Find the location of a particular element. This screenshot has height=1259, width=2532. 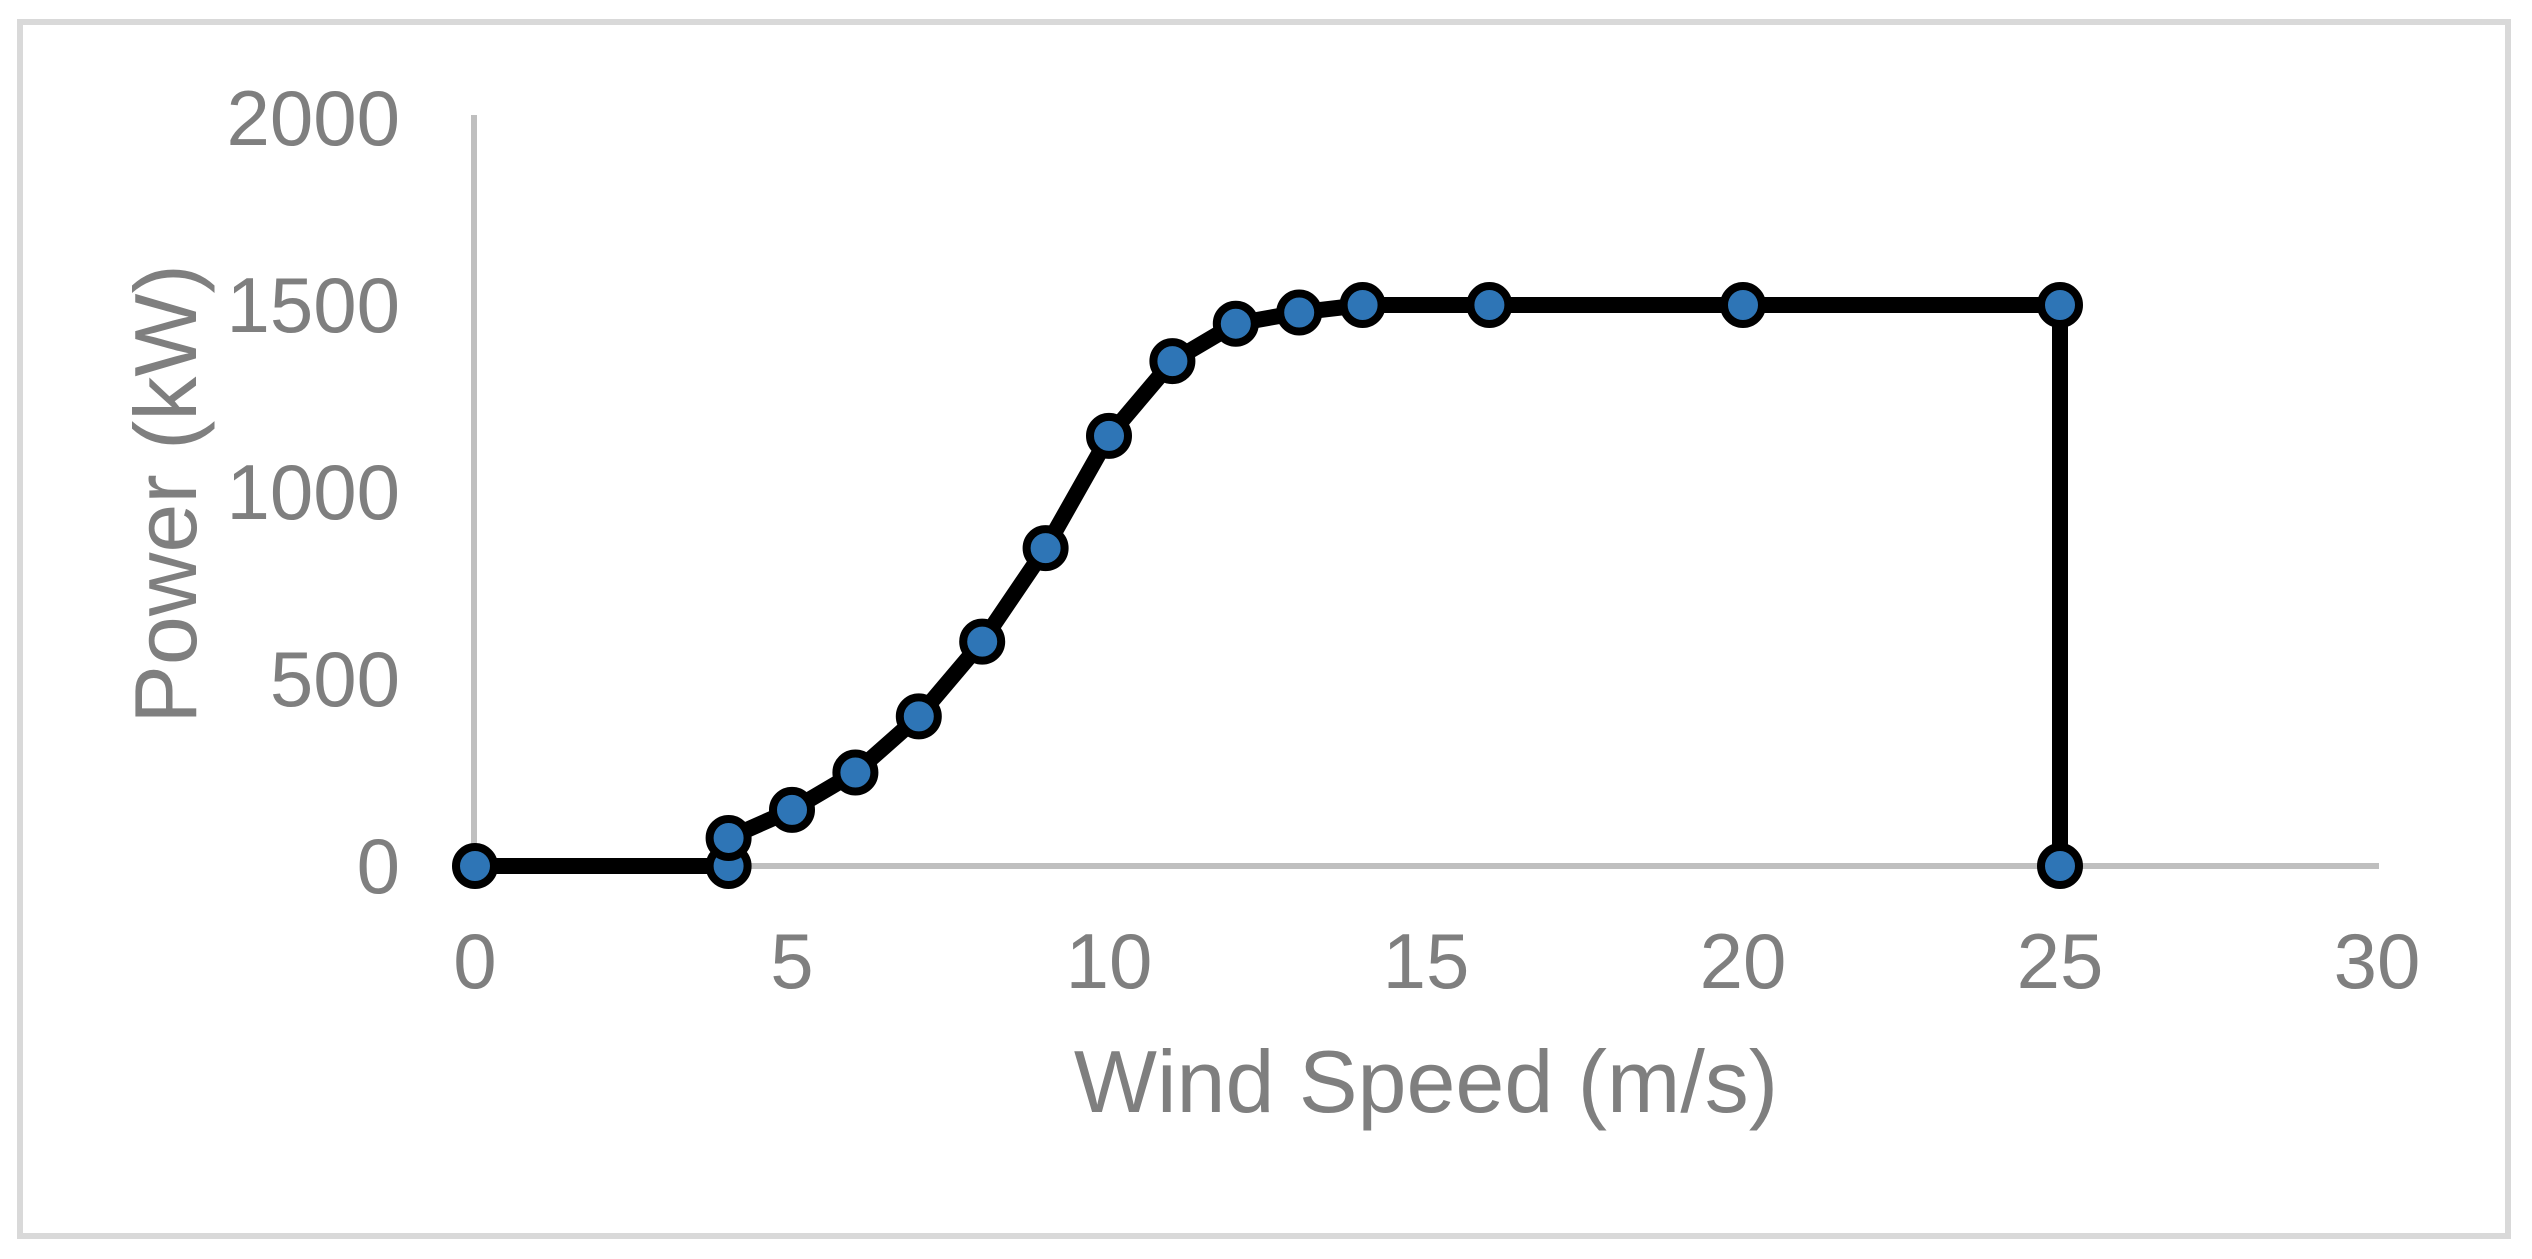

y-axis-tick-labels: 0 500 1000 1500 2000 is located at coordinates (313, 492).